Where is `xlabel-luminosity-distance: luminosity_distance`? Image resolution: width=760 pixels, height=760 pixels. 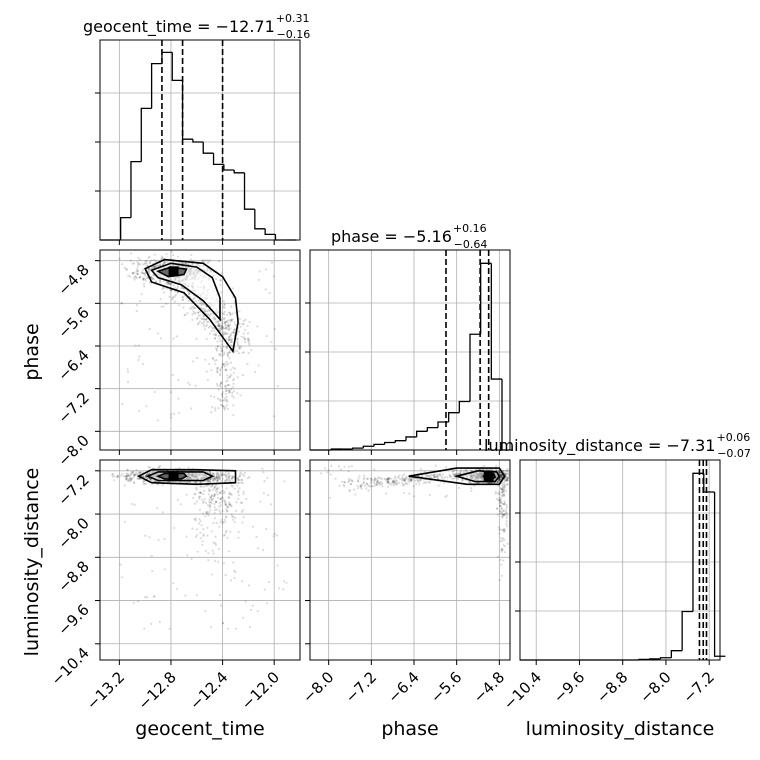
xlabel-luminosity-distance: luminosity_distance is located at coordinates (620, 729).